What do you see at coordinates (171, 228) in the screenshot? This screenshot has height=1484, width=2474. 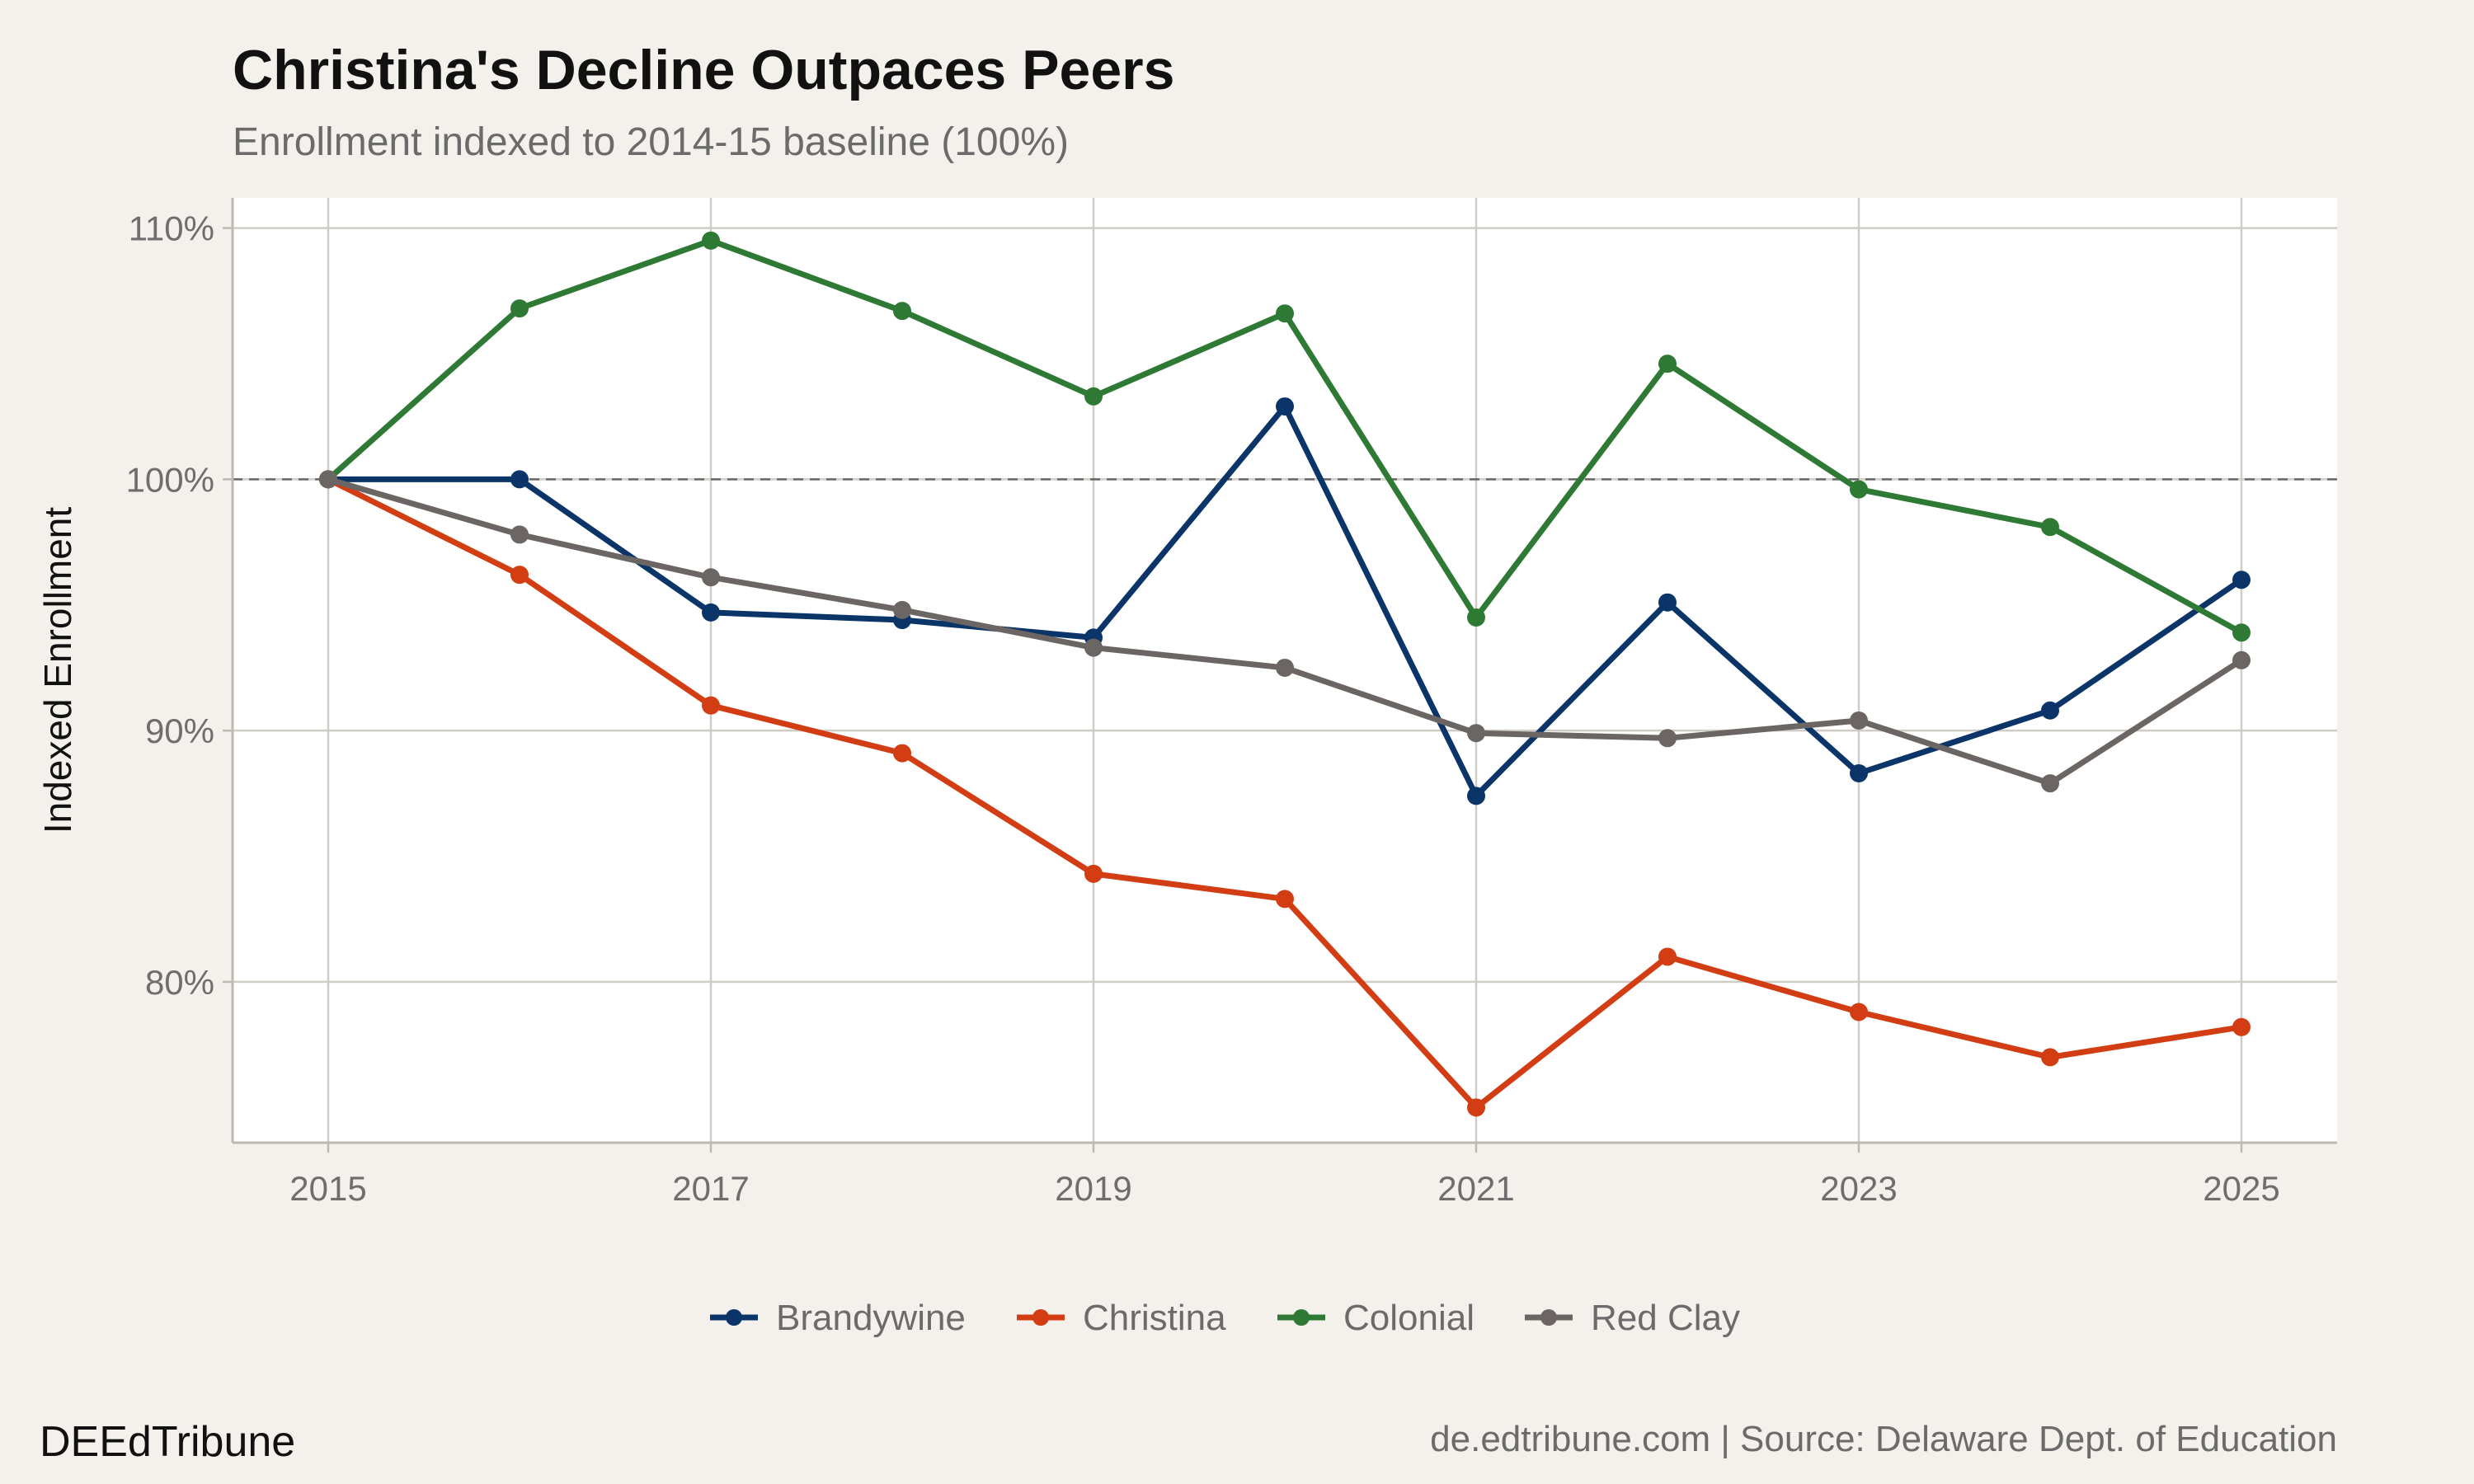 I see `y-tick-label: 110%` at bounding box center [171, 228].